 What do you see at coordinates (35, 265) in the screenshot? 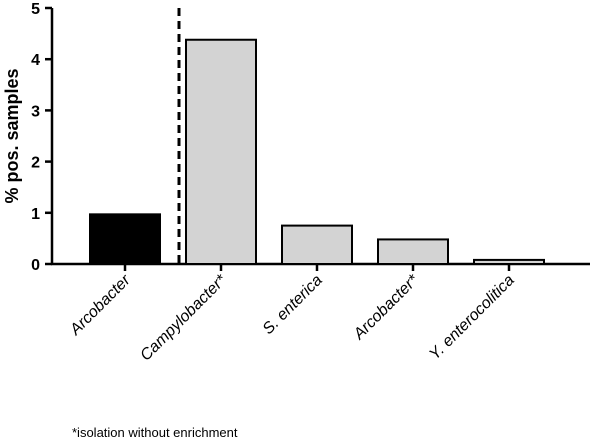
I see `y-tick-label: 0` at bounding box center [35, 265].